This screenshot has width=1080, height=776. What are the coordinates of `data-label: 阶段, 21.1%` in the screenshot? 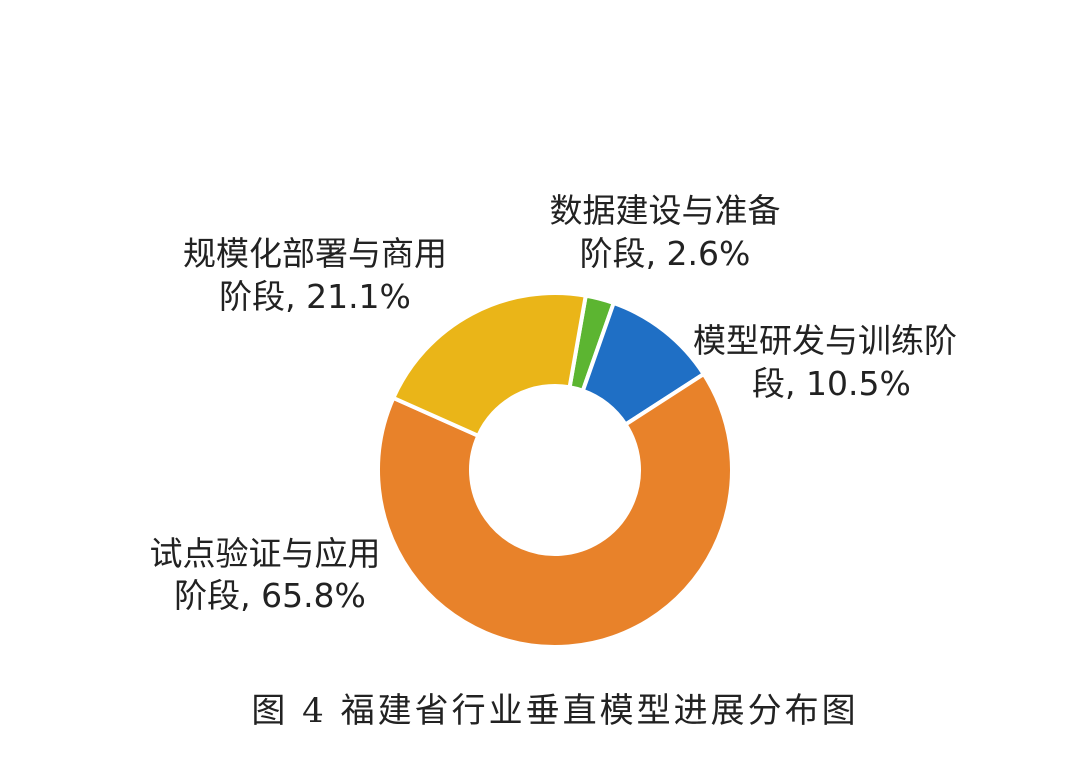 It's located at (315, 296).